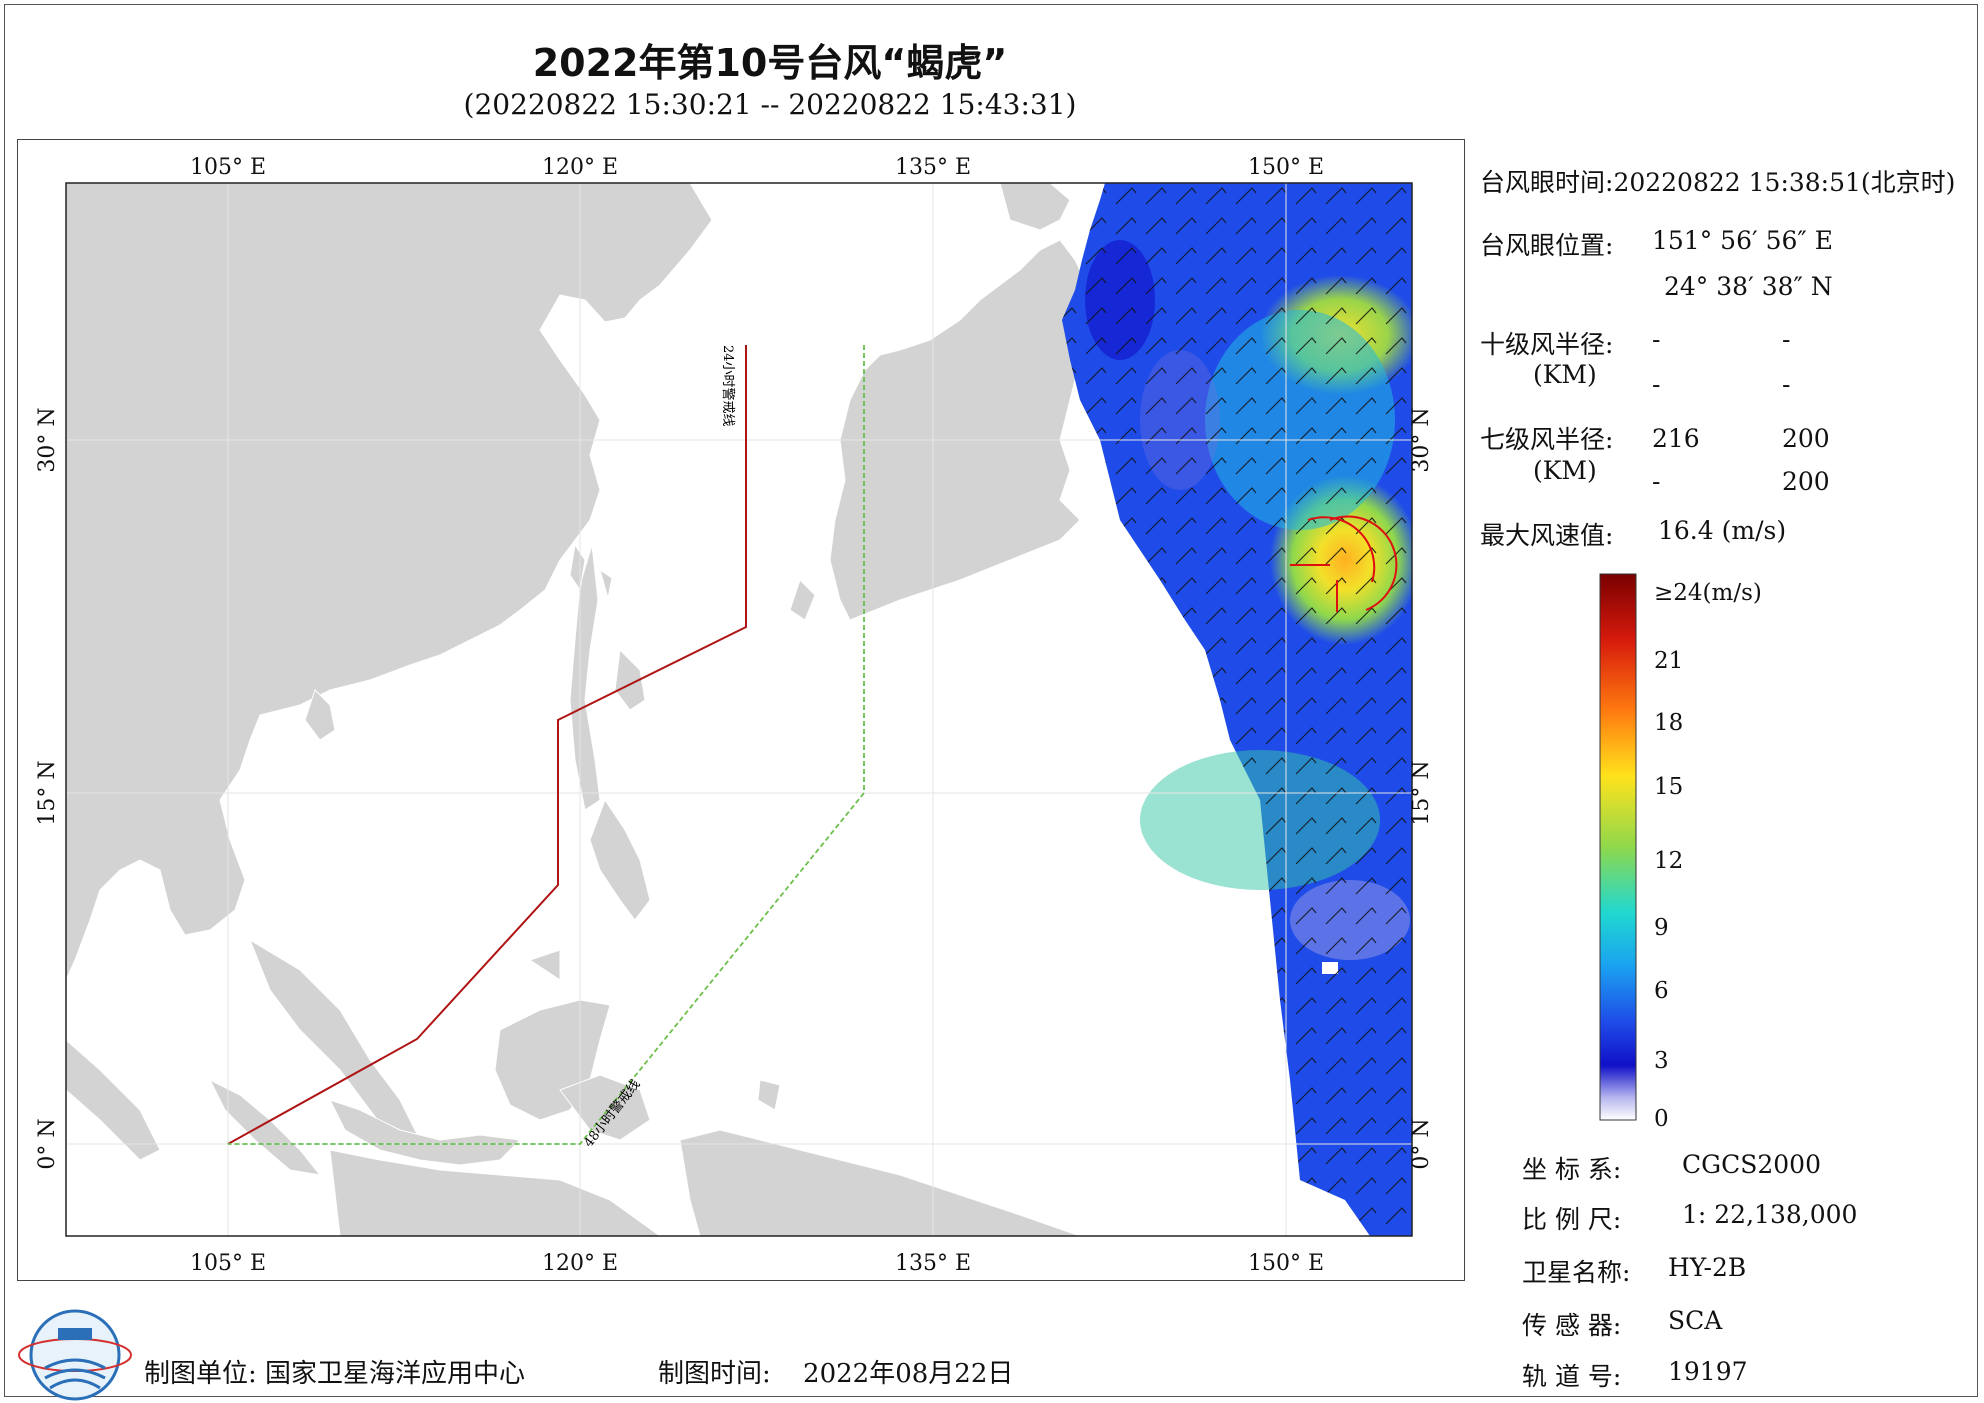 Image resolution: width=1984 pixels, height=1403 pixels. Describe the element at coordinates (1661, 991) in the screenshot. I see `colorbar-label: 6` at that location.